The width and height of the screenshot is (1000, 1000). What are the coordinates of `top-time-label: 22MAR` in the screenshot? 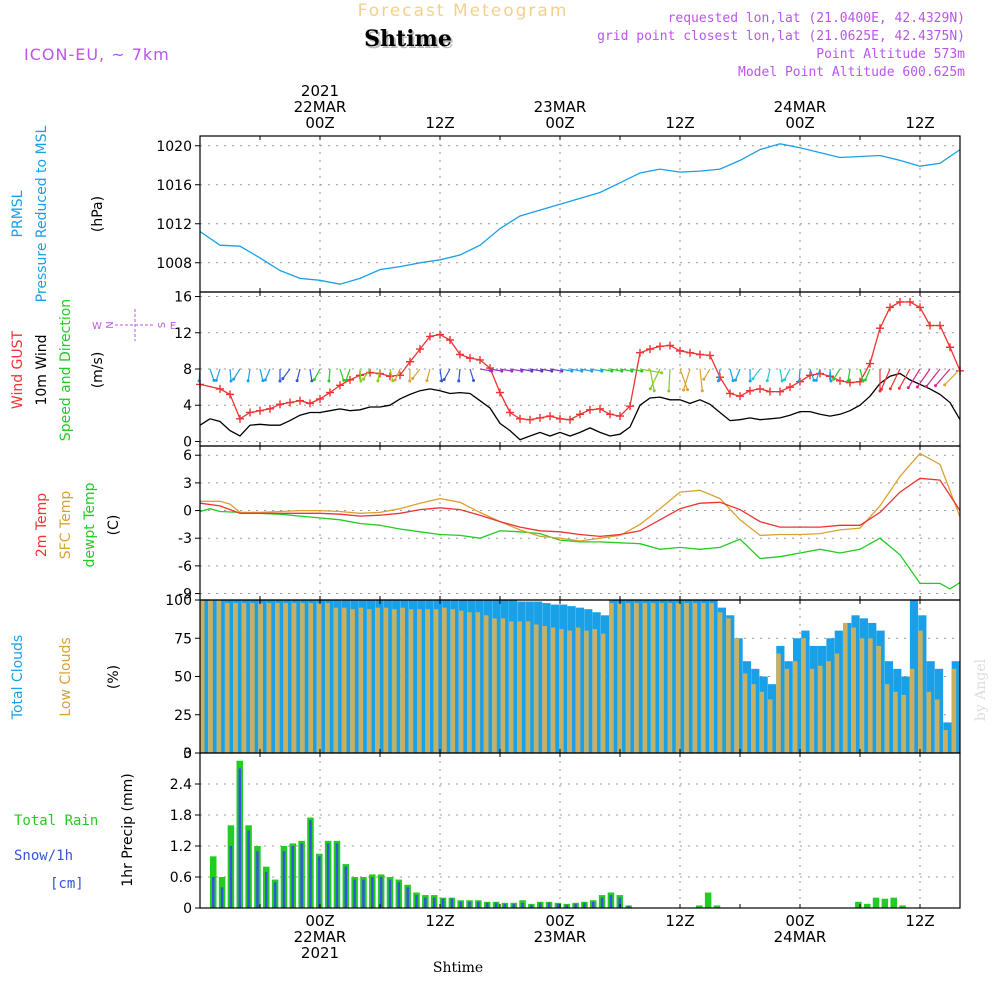 It's located at (320, 107).